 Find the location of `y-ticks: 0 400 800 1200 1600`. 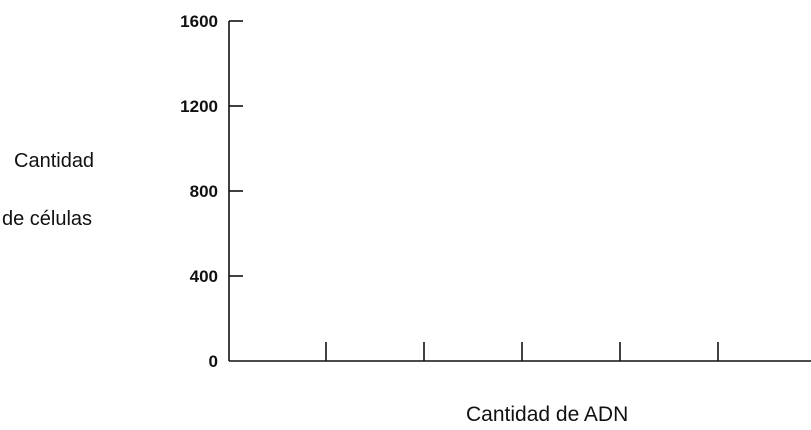

y-ticks: 0 400 800 1200 1600 is located at coordinates (211, 191).